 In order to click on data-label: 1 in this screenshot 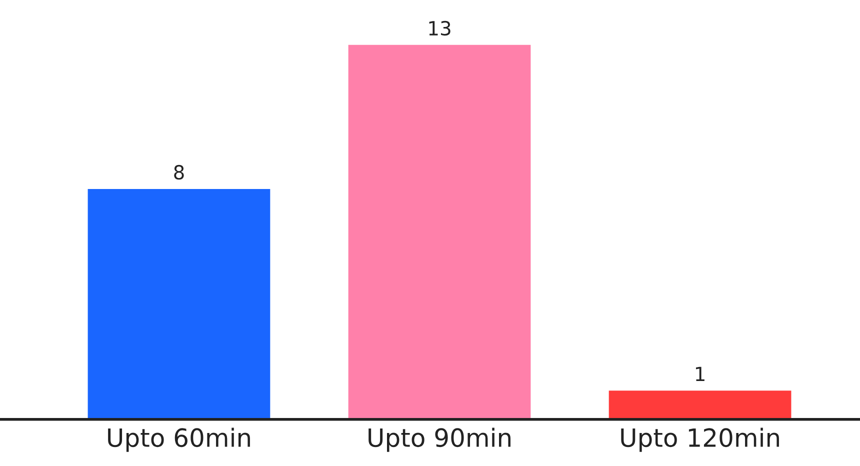, I will do `click(700, 373)`.